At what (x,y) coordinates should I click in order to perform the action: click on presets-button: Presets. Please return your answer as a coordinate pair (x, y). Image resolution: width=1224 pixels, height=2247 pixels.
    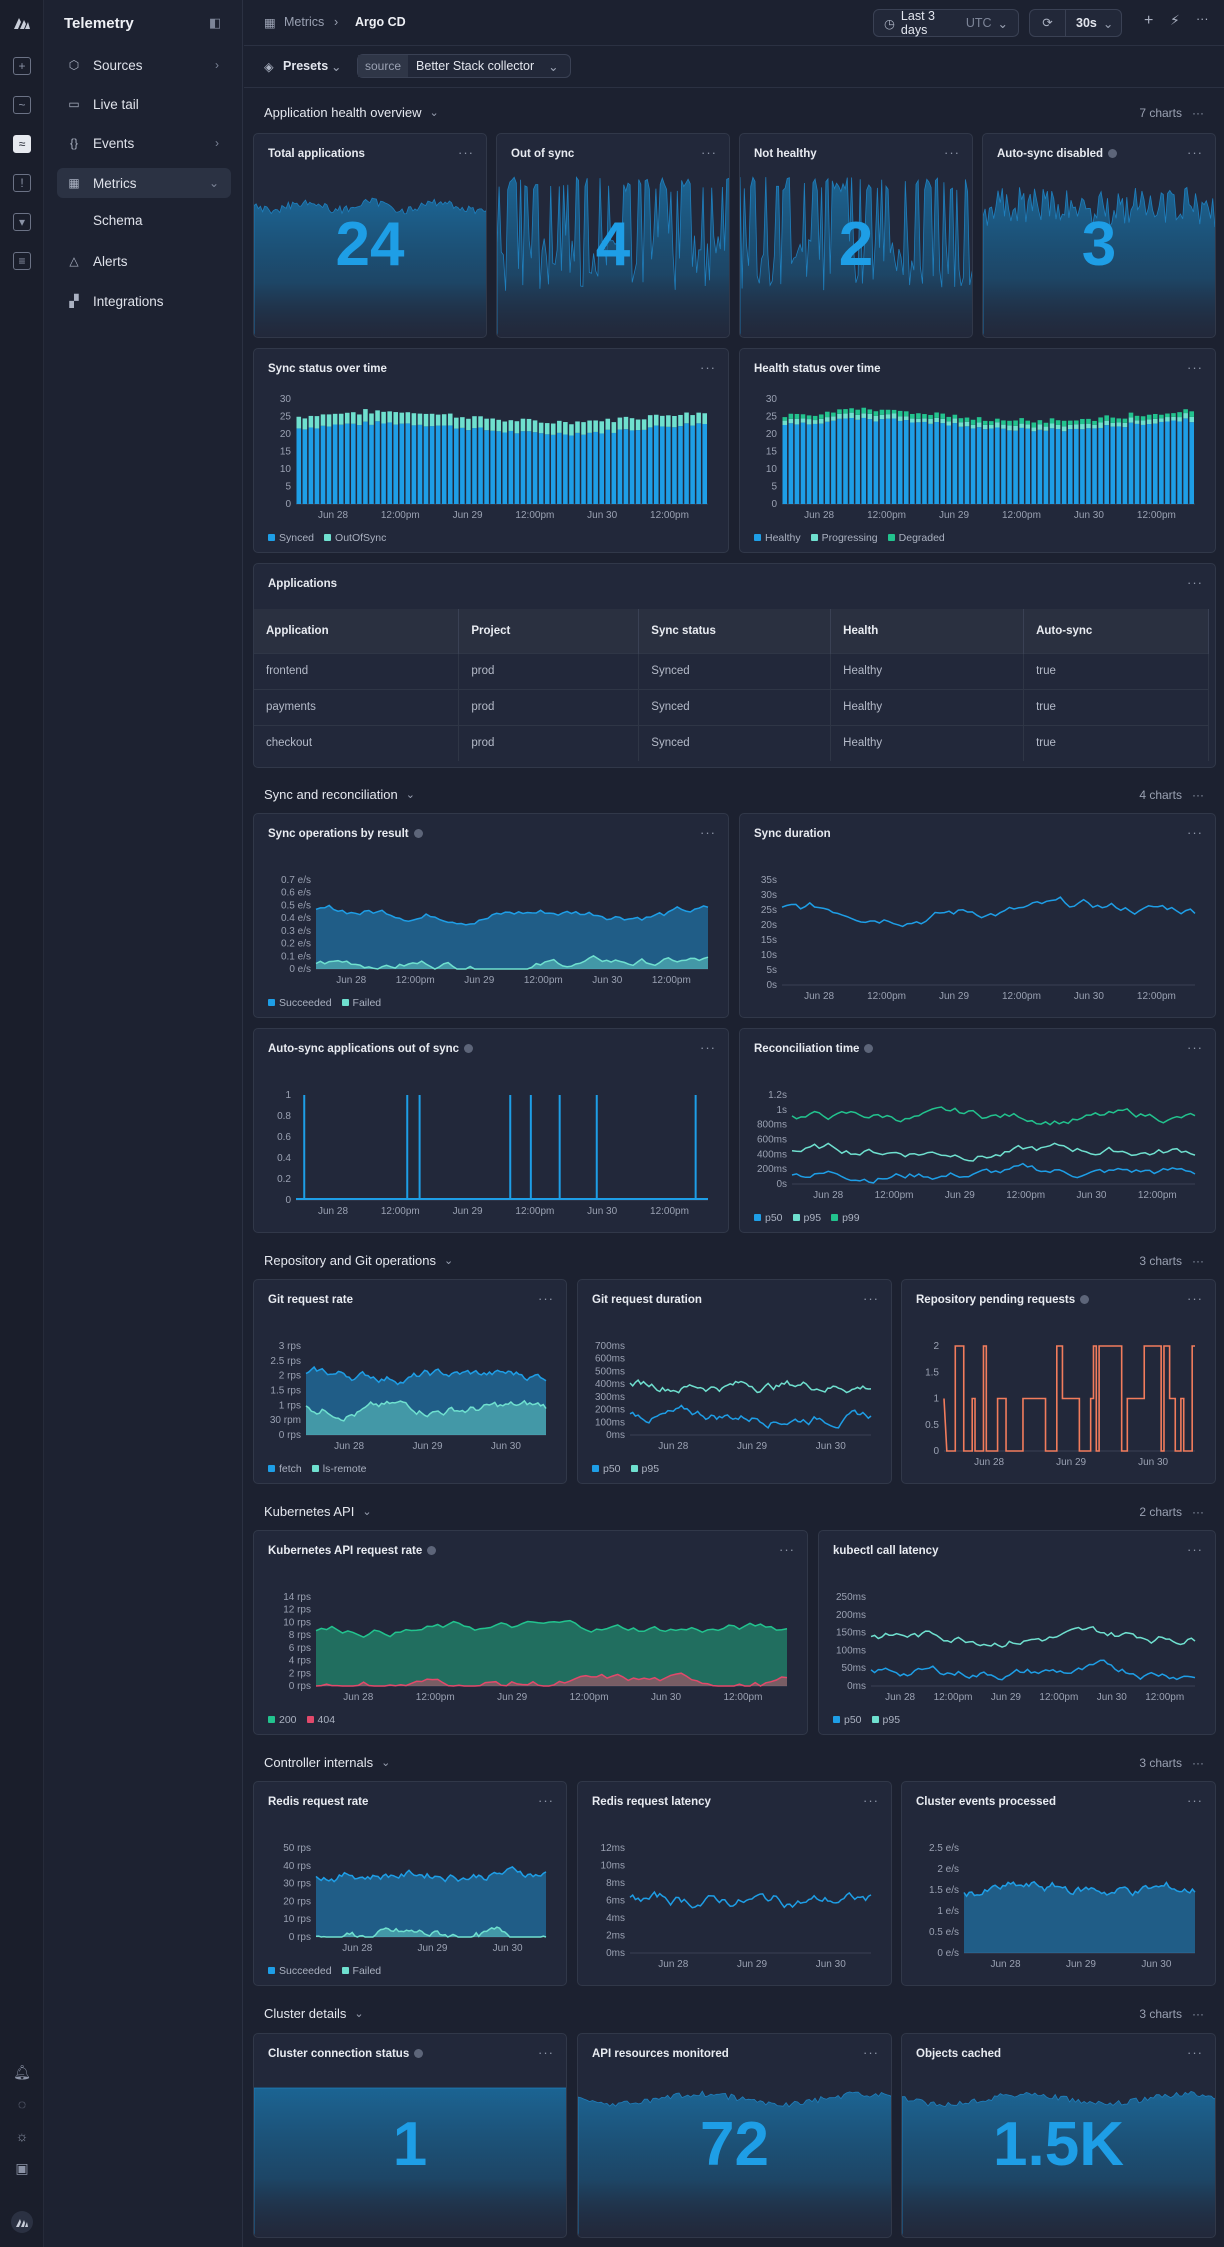
    Looking at the image, I should click on (306, 66).